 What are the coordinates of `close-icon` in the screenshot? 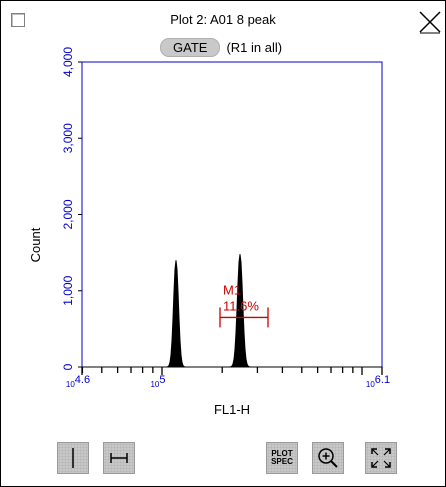 It's located at (430, 22).